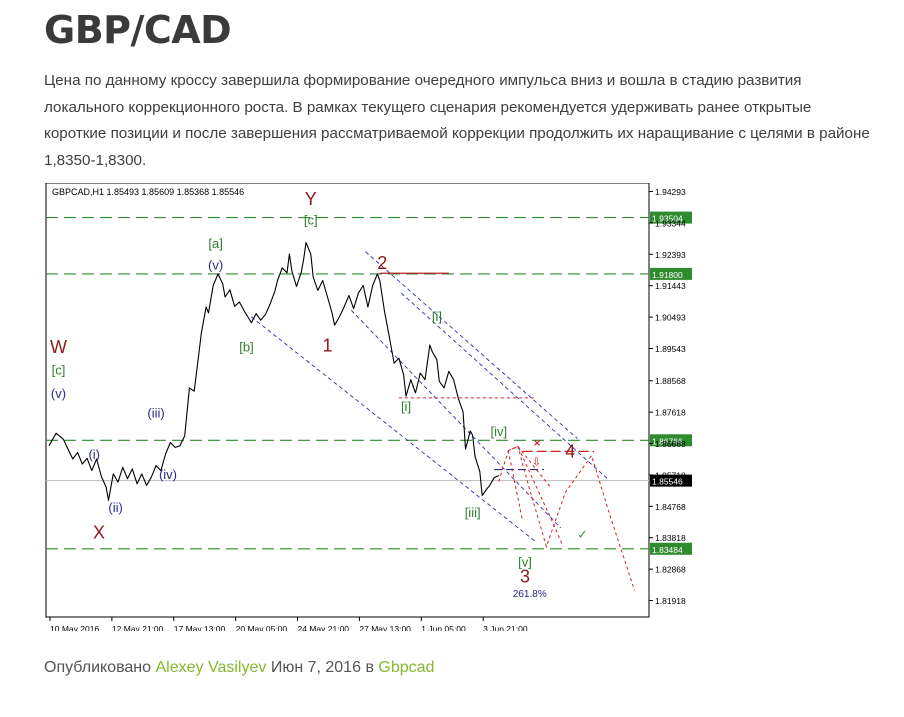  I want to click on y-tick-label: 1.92393, so click(670, 255).